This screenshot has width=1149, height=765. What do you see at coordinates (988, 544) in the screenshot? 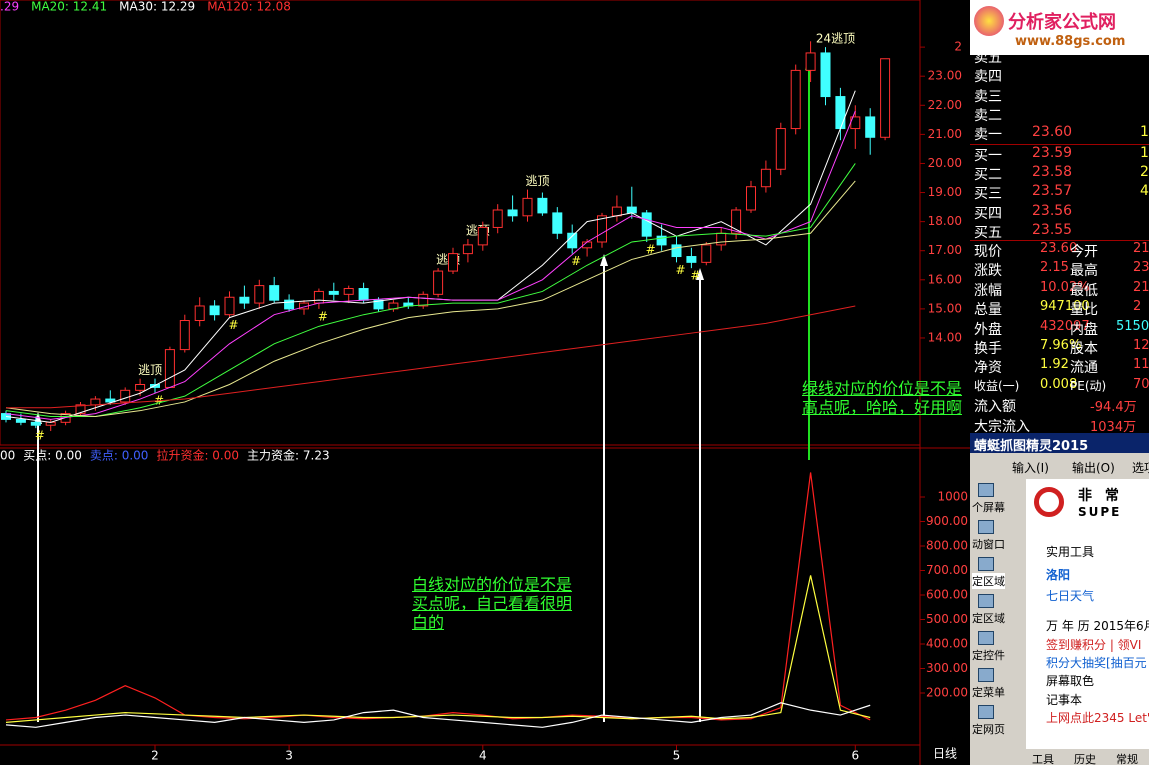
I see `tool-button: 动窗口` at bounding box center [988, 544].